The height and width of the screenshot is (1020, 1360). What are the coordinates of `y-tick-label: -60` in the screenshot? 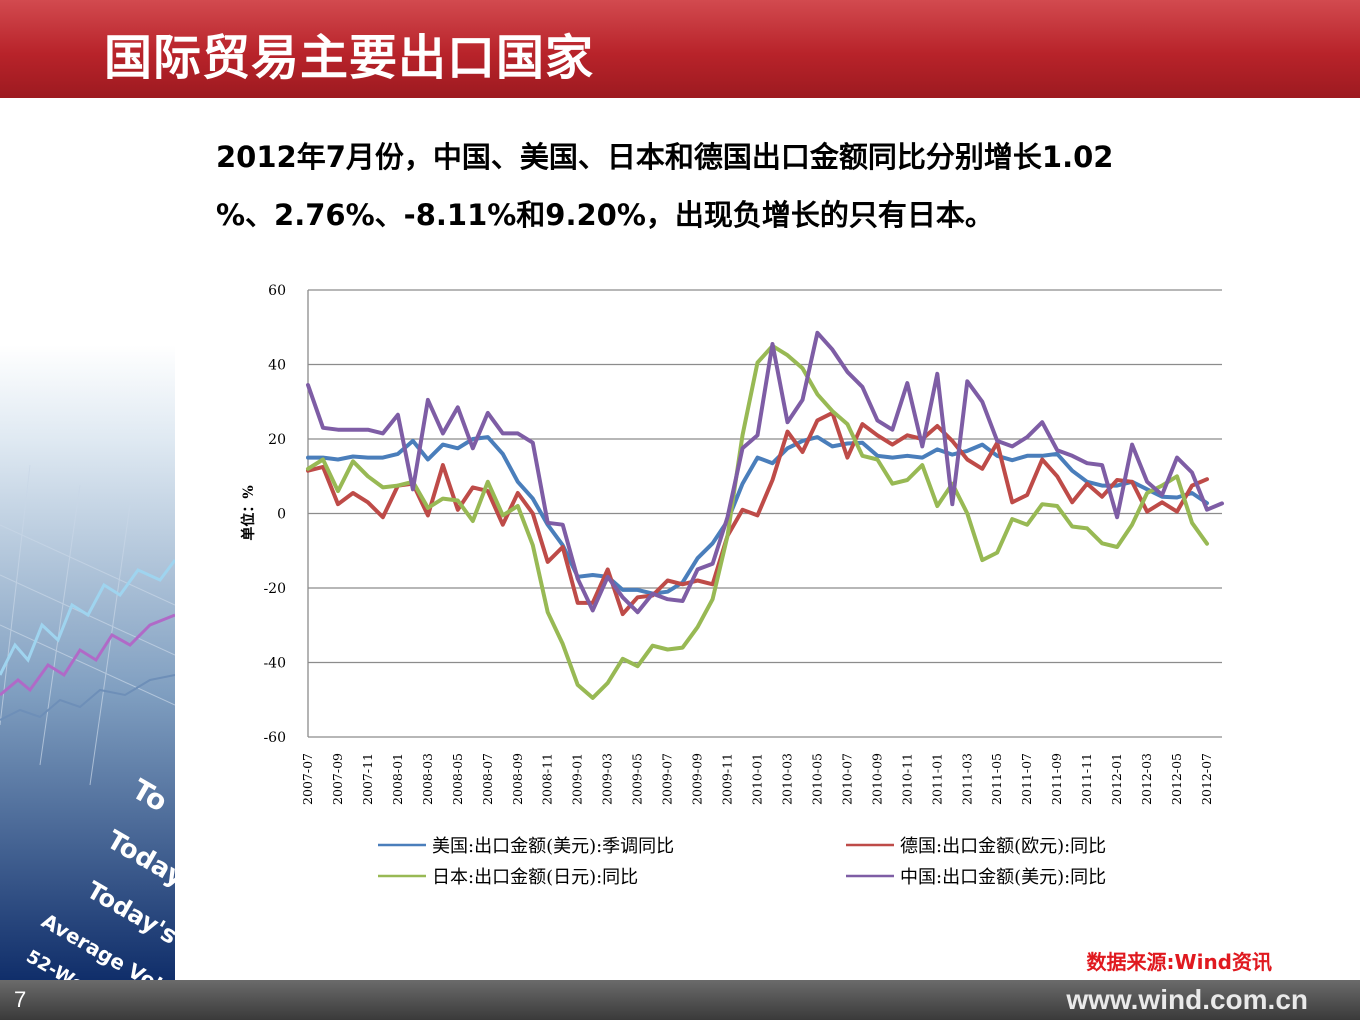 It's located at (274, 738).